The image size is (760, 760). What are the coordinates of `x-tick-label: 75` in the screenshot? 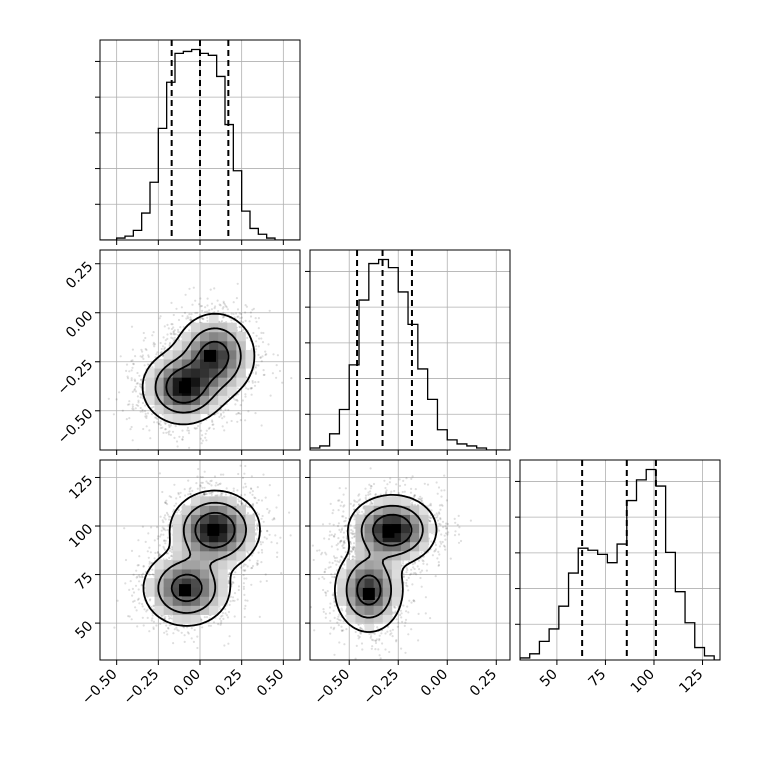 It's located at (598, 678).